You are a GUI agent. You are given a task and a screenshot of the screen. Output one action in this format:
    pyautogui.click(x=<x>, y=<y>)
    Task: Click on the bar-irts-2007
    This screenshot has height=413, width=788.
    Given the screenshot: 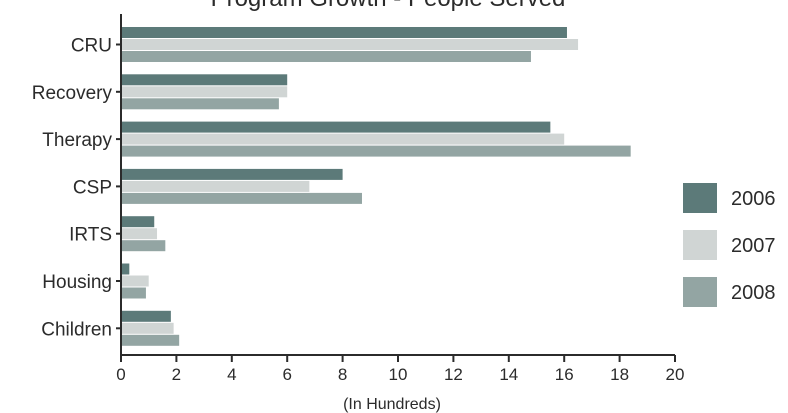 What is the action you would take?
    pyautogui.click(x=139, y=234)
    